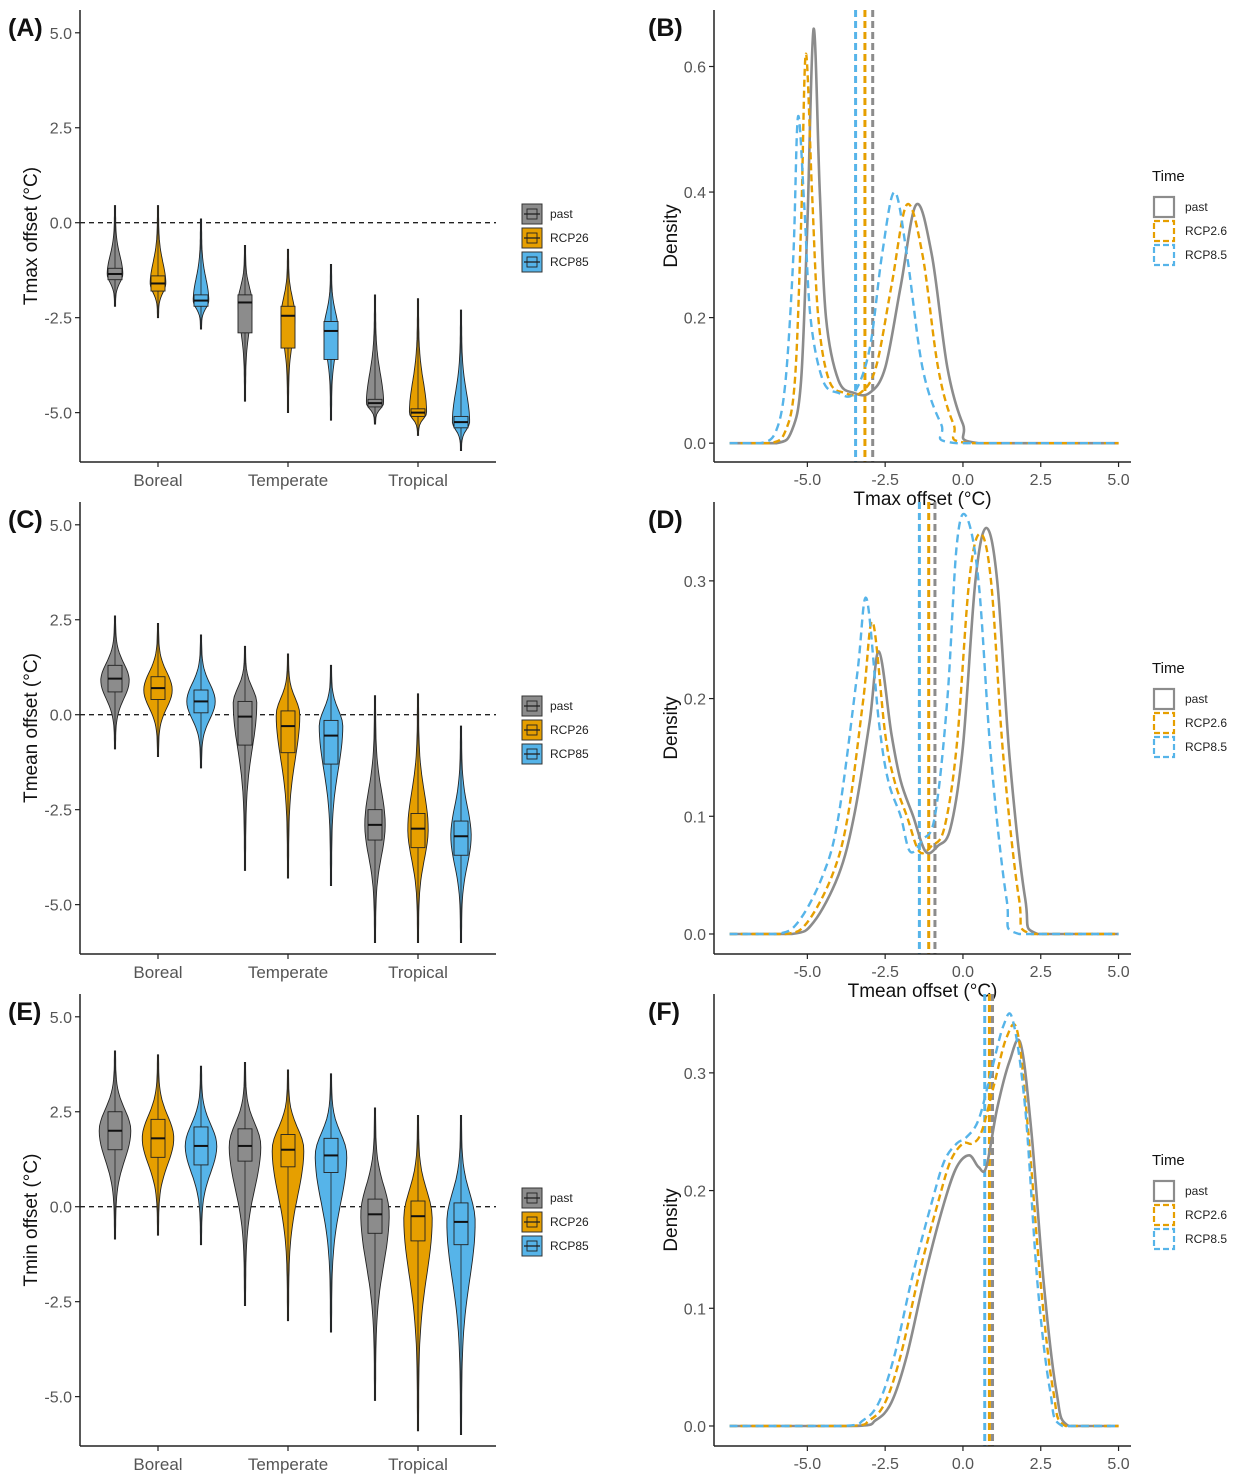 This screenshot has height=1475, width=1241. Describe the element at coordinates (695, 582) in the screenshot. I see `y-tick-label: 0.3` at that location.